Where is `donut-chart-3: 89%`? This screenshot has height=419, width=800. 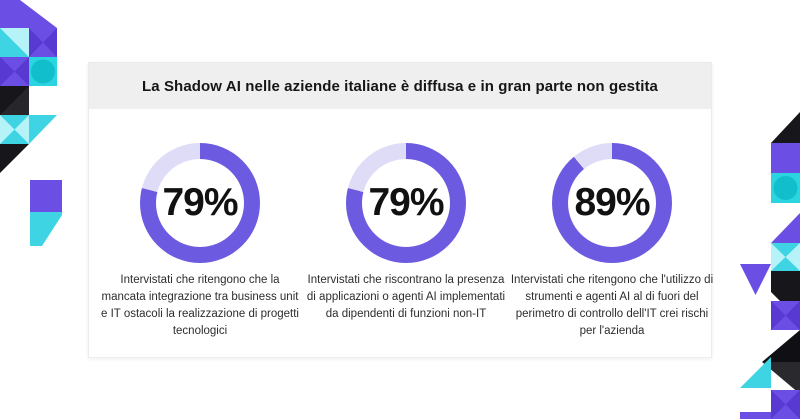 donut-chart-3: 89% is located at coordinates (612, 203).